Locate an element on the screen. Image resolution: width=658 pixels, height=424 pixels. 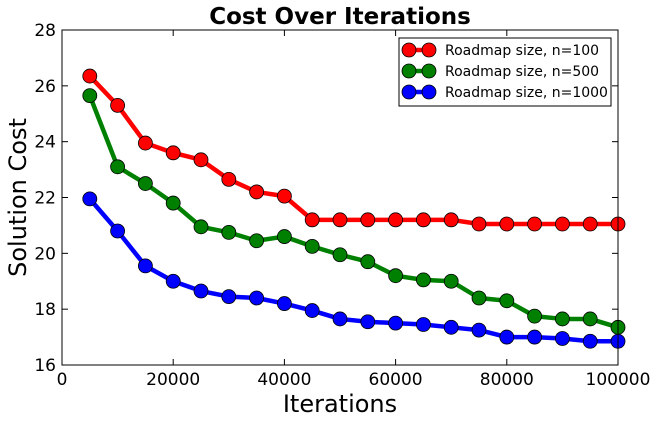
y-tick-label: 22 is located at coordinates (45, 199).